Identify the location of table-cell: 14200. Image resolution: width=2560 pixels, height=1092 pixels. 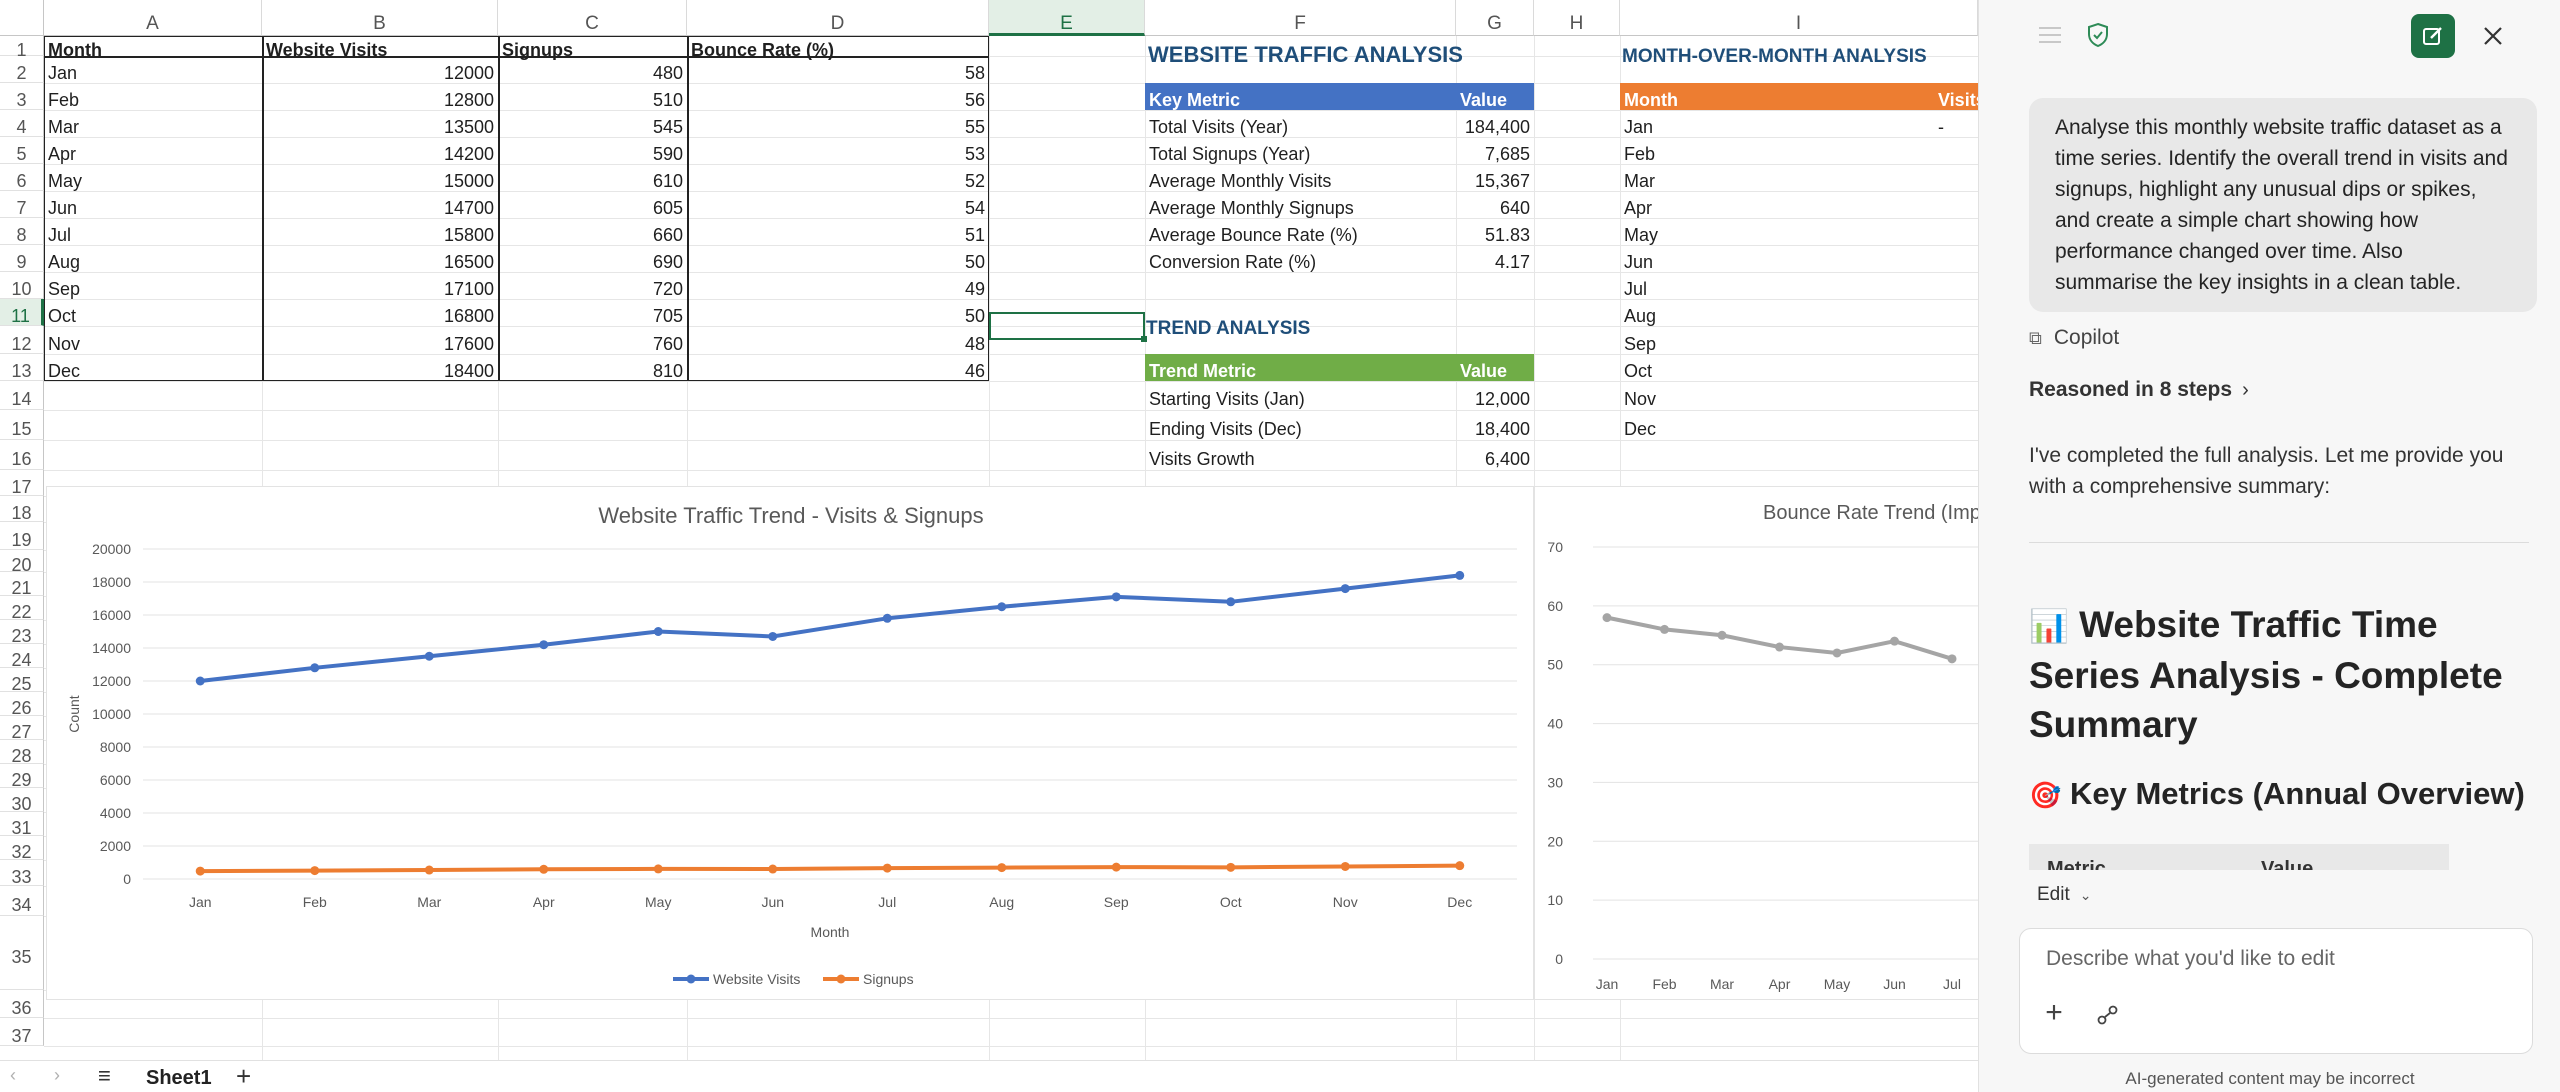
(468, 154).